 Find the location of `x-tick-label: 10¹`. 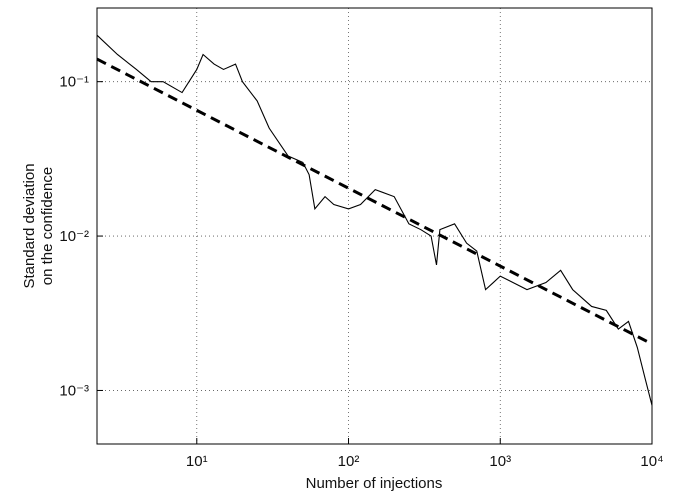

x-tick-label: 10¹ is located at coordinates (197, 461).